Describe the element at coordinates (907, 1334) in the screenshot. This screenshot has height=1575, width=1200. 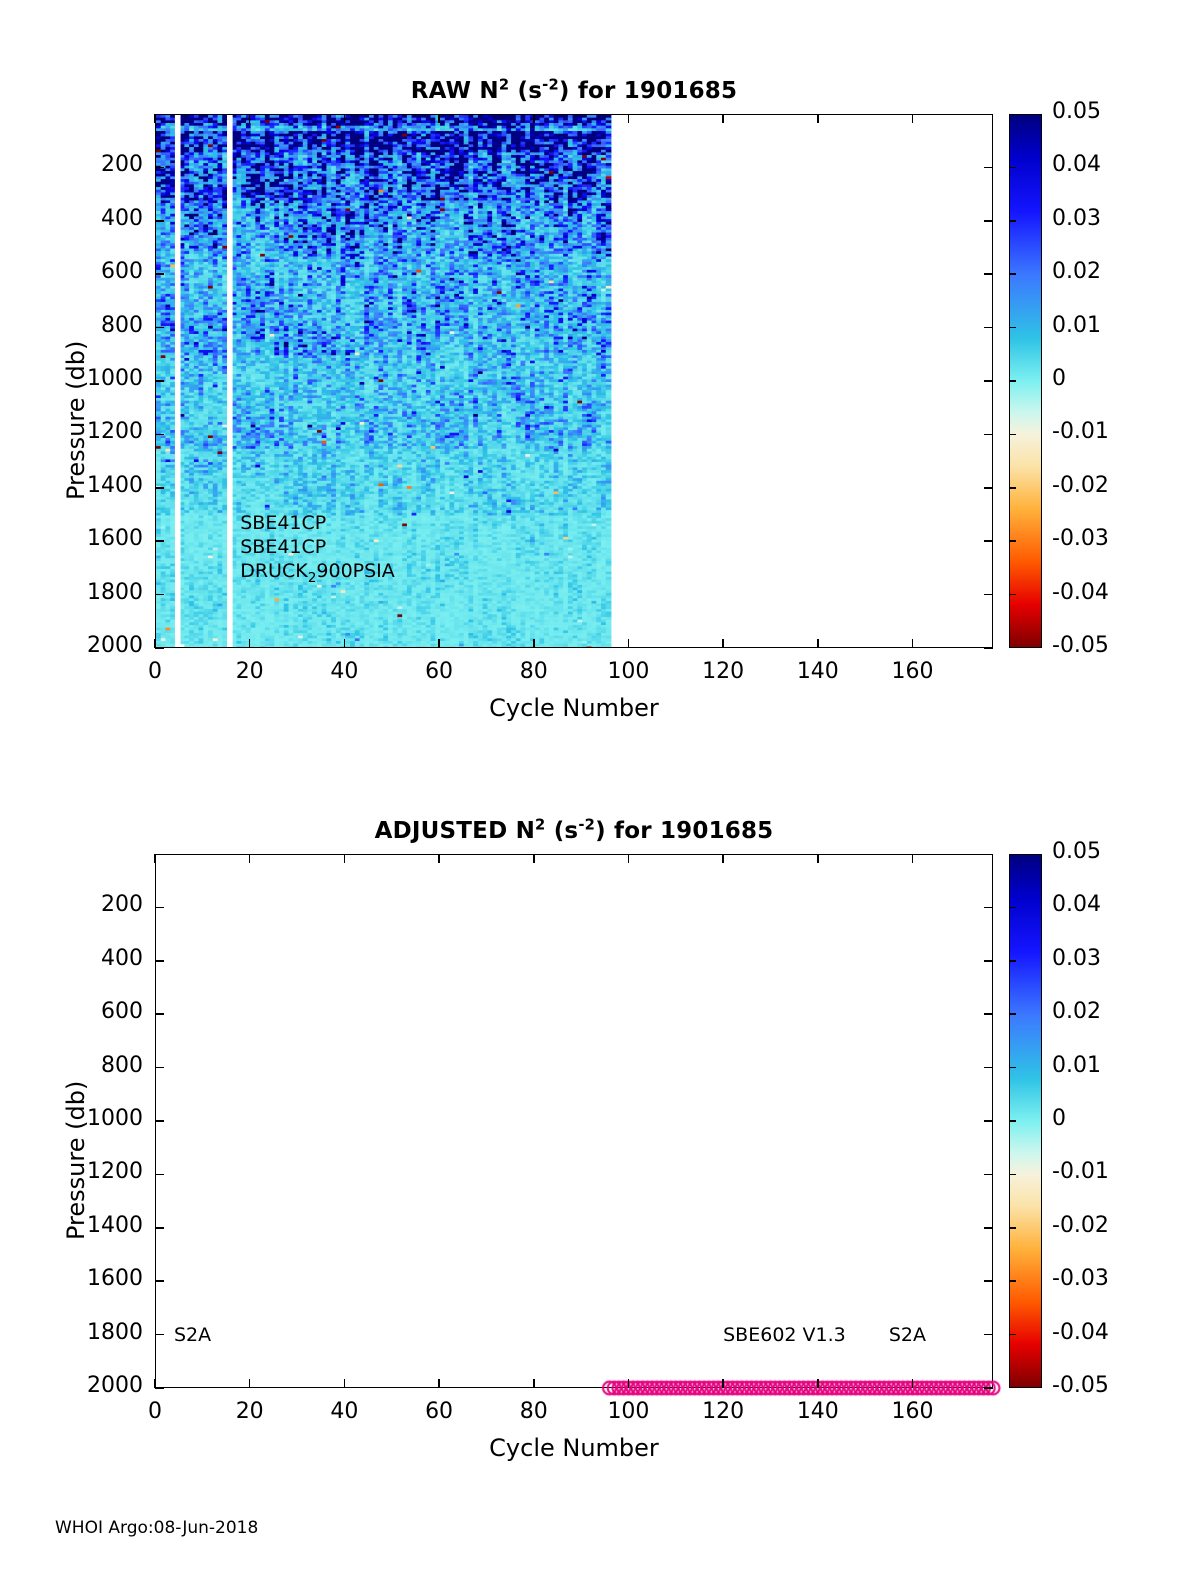
I see `plot-annotation: S2A` at that location.